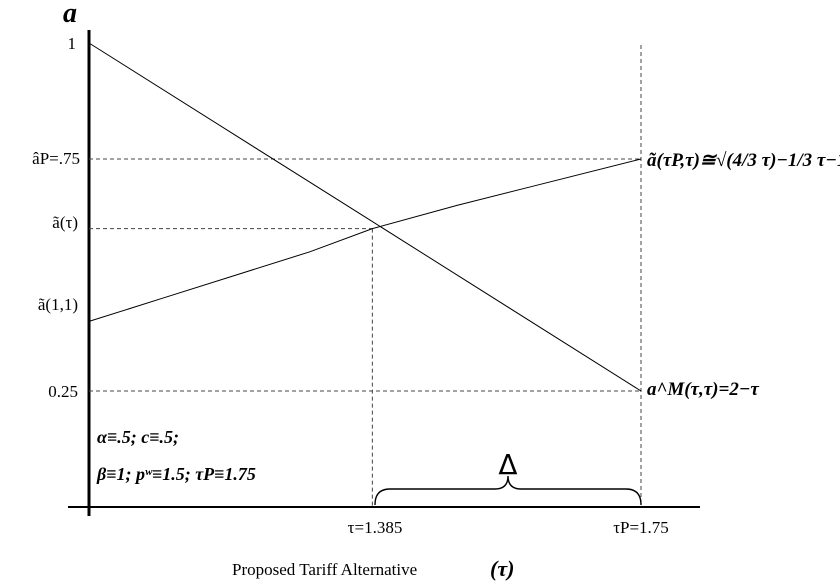  What do you see at coordinates (324, 569) in the screenshot?
I see `x-axis-label: Proposed Tariff Alternative` at bounding box center [324, 569].